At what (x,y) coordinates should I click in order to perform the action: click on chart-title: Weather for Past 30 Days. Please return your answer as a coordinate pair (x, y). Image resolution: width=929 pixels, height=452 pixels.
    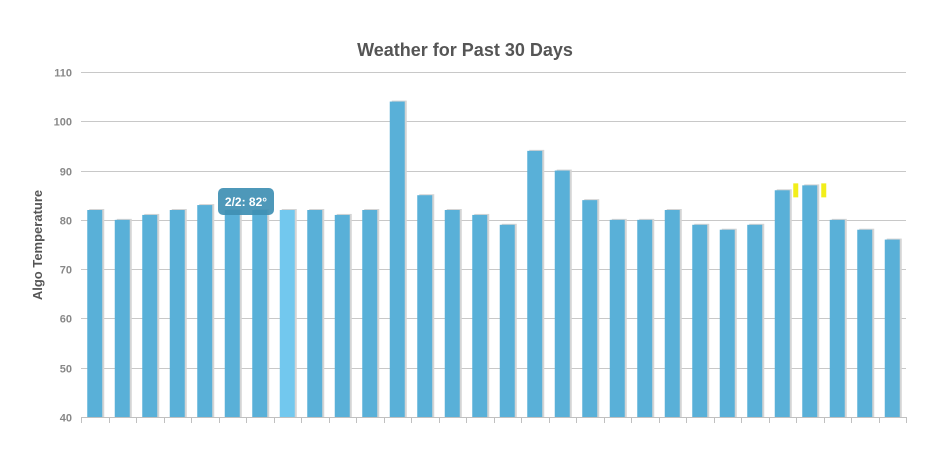
    Looking at the image, I should click on (465, 50).